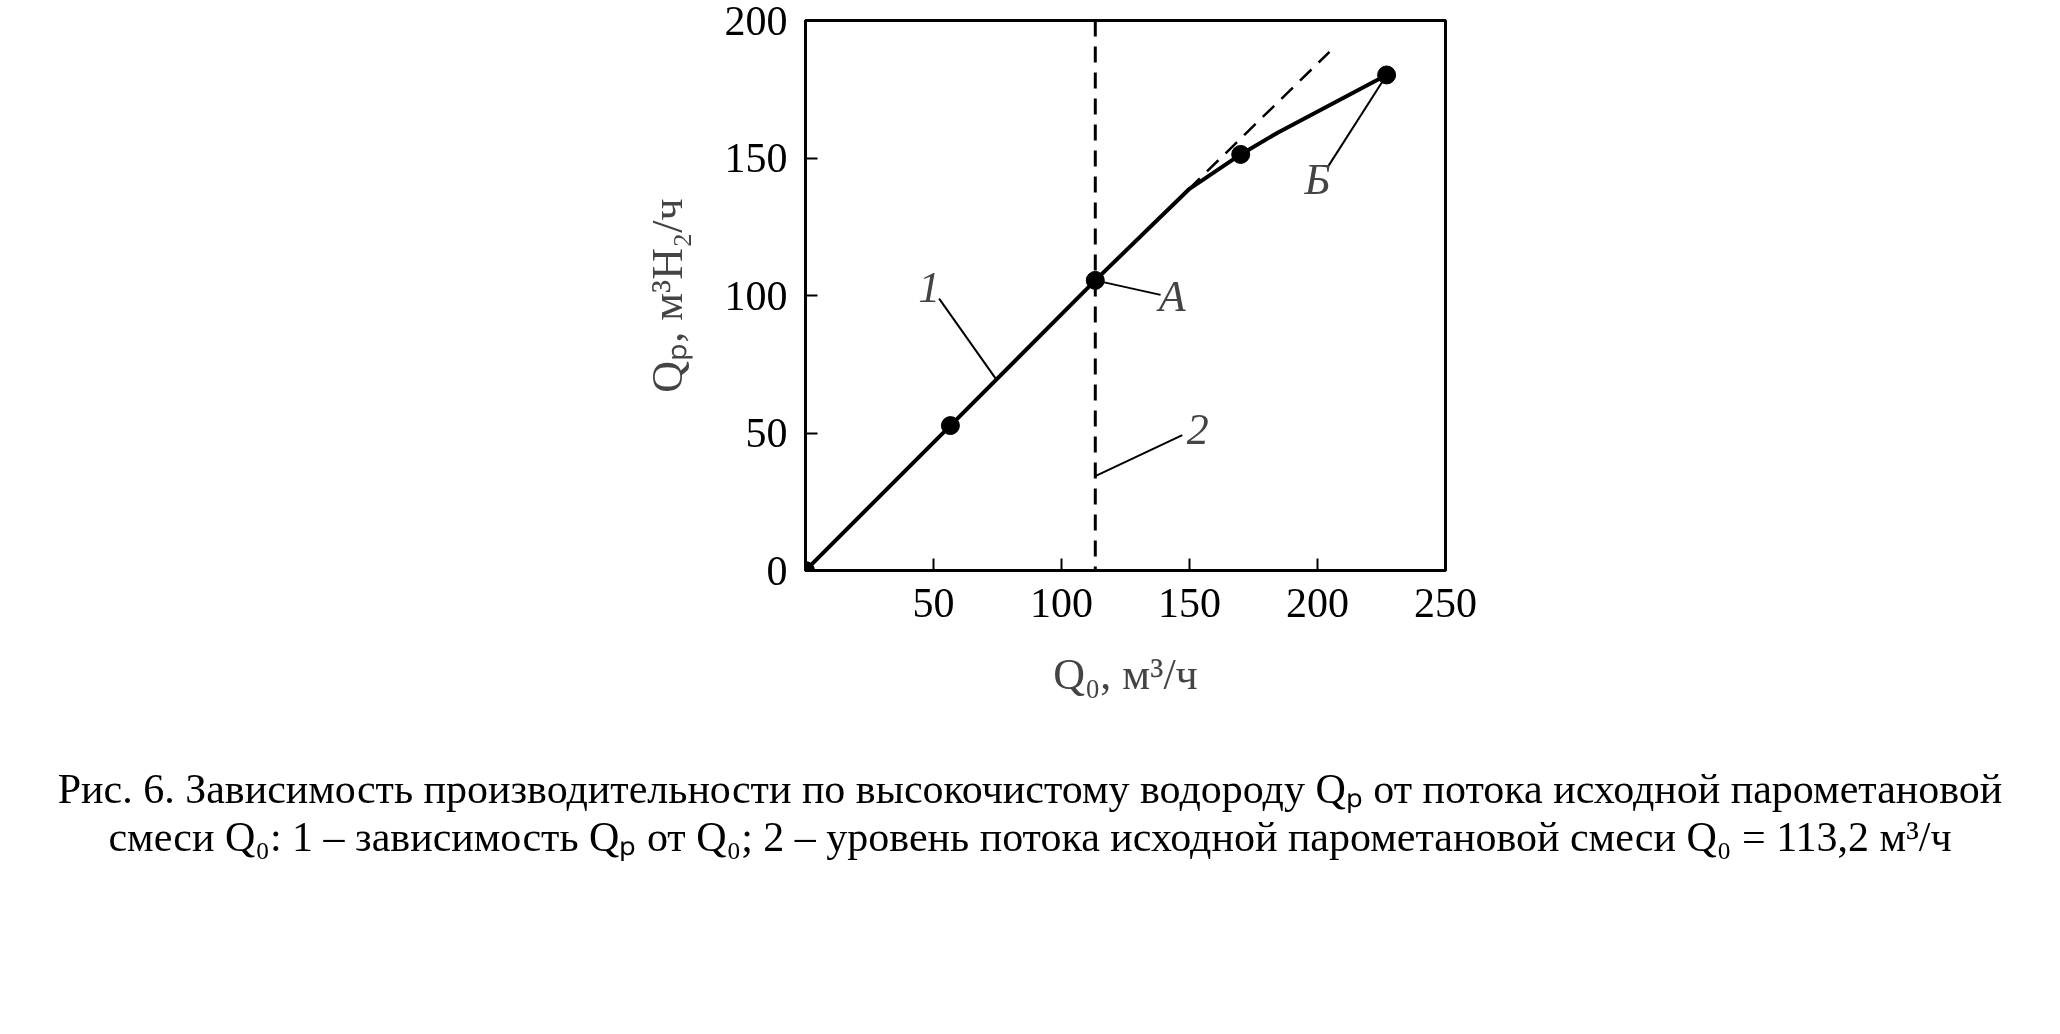 This screenshot has height=1034, width=2060. What do you see at coordinates (1171, 297) in the screenshot?
I see `annotation: A` at bounding box center [1171, 297].